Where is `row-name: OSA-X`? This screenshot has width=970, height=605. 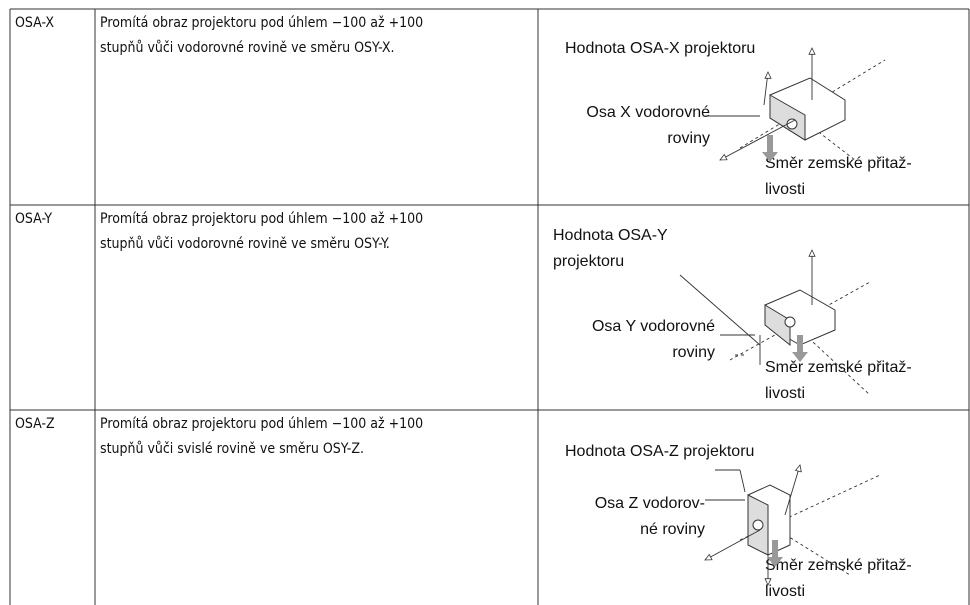
row-name: OSA-X is located at coordinates (34, 23).